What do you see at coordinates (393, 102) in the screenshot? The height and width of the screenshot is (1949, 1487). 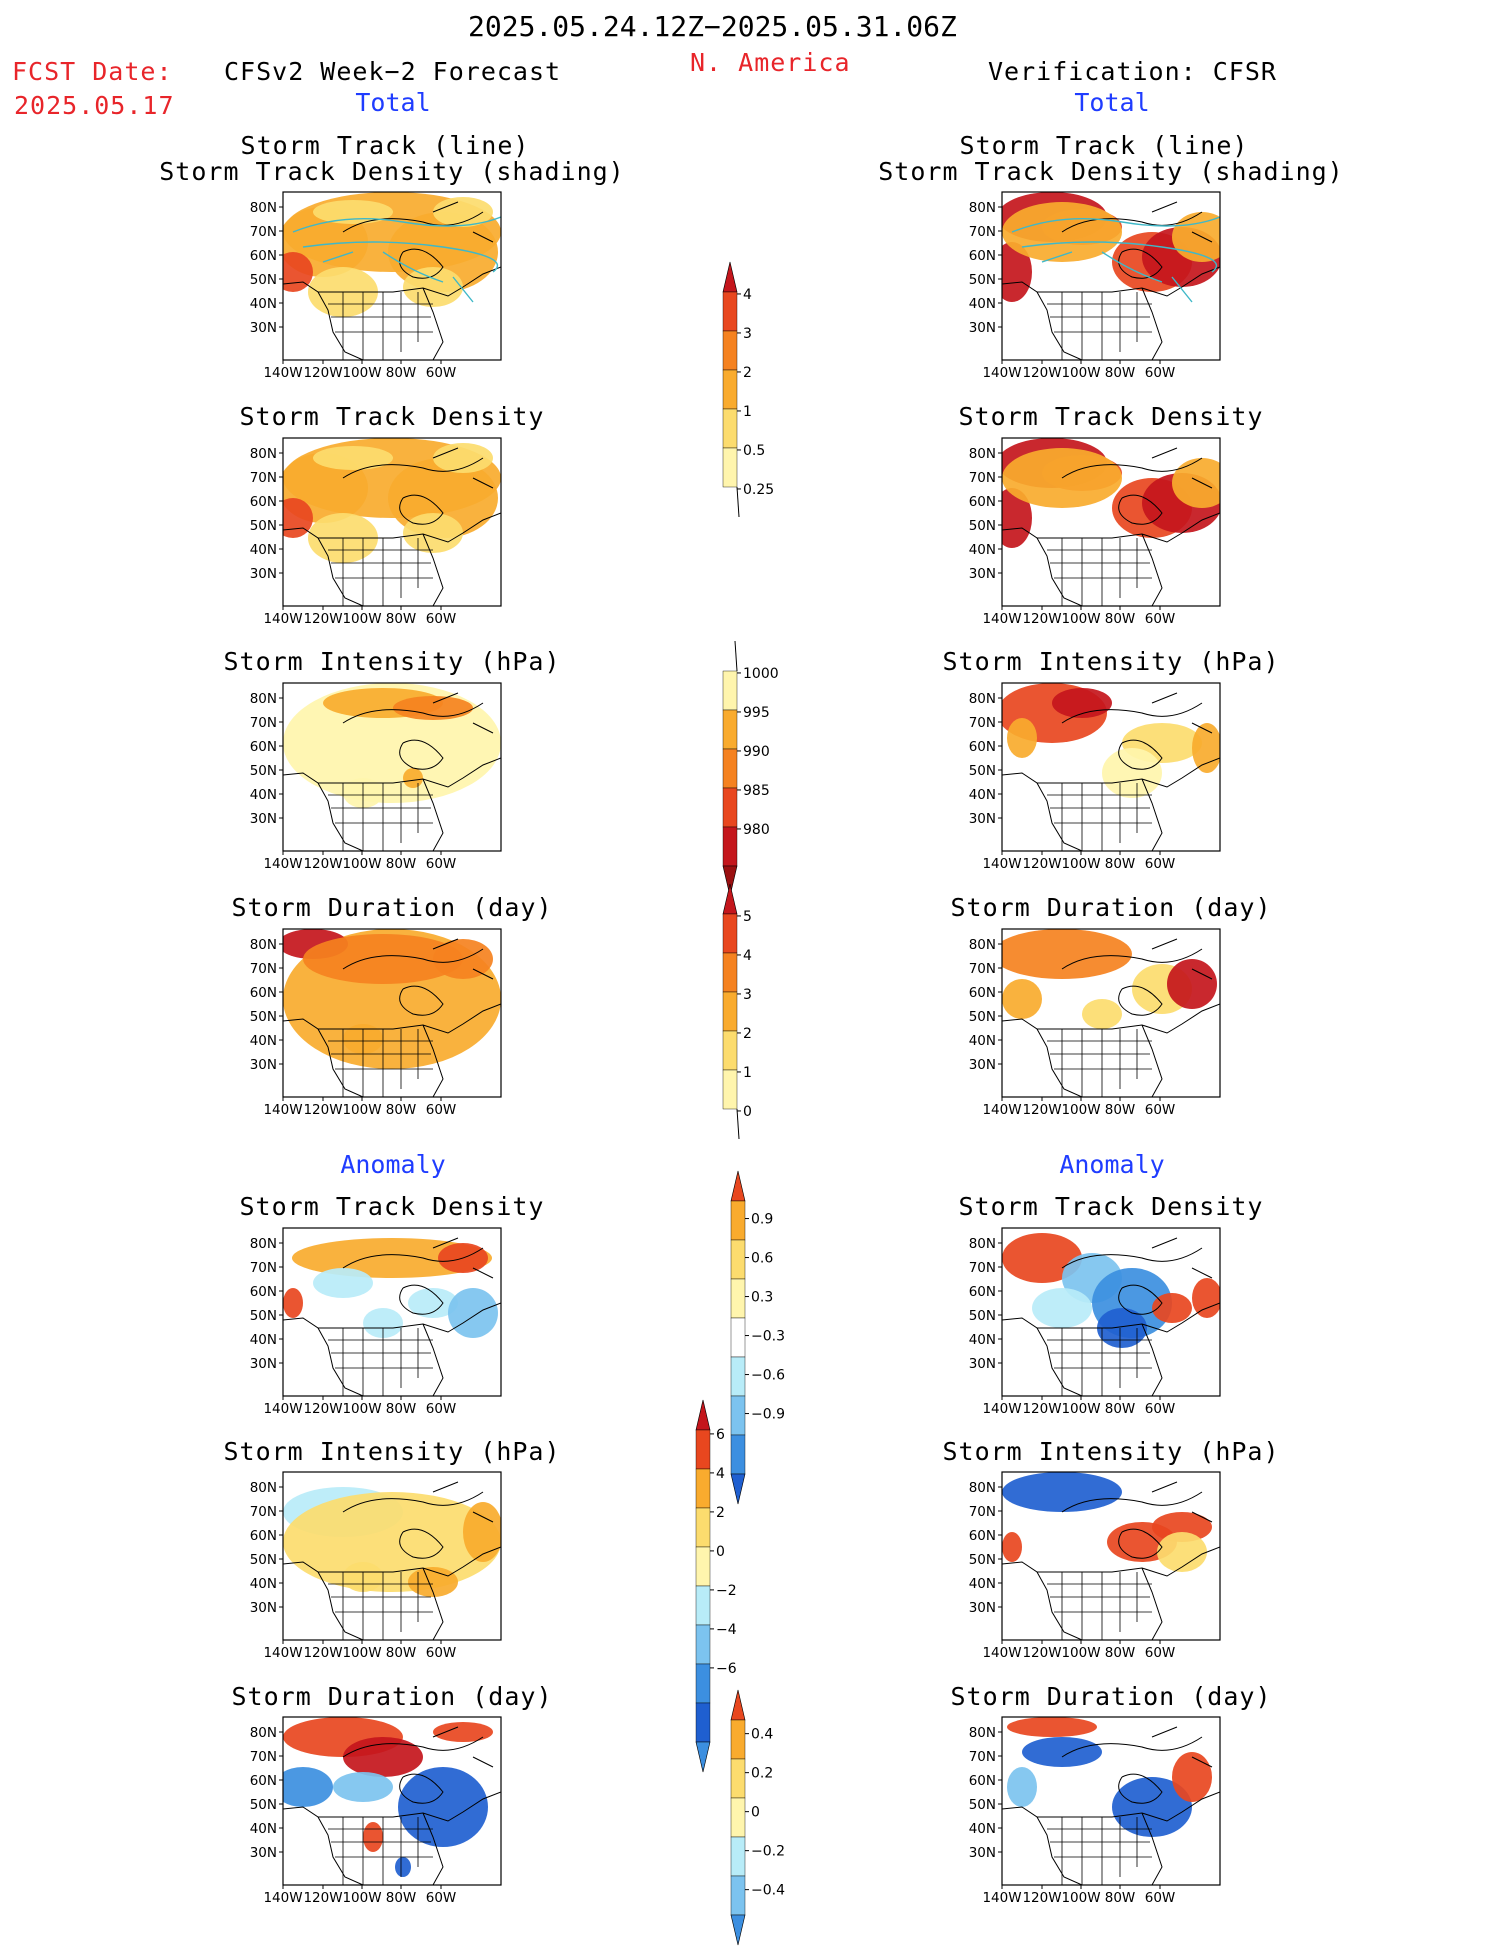 I see `section-total-left: Total` at bounding box center [393, 102].